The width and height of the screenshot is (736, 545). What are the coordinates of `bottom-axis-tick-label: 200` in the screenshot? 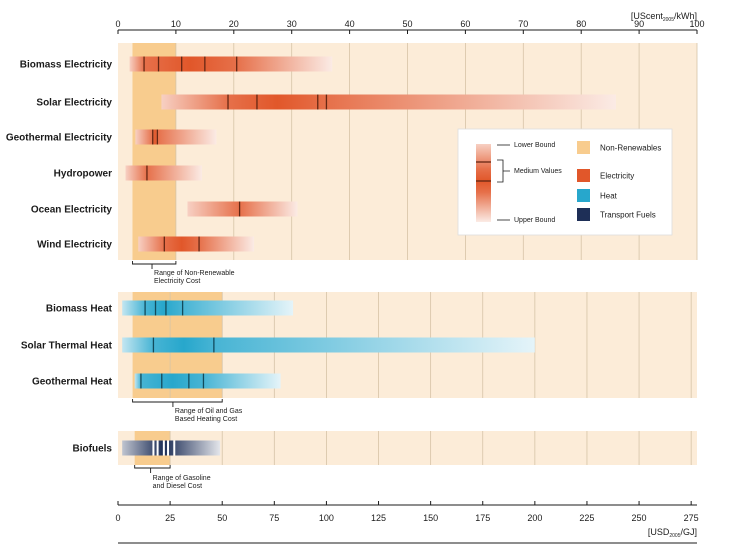 It's located at (534, 518).